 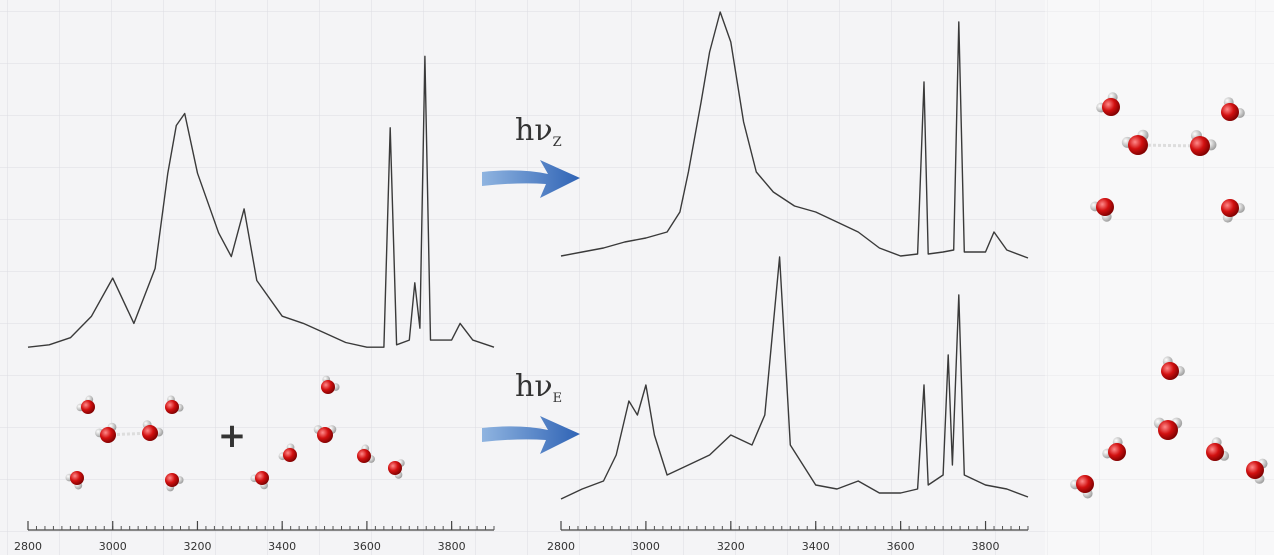 I want to click on annotation: hνE, so click(x=538, y=387).